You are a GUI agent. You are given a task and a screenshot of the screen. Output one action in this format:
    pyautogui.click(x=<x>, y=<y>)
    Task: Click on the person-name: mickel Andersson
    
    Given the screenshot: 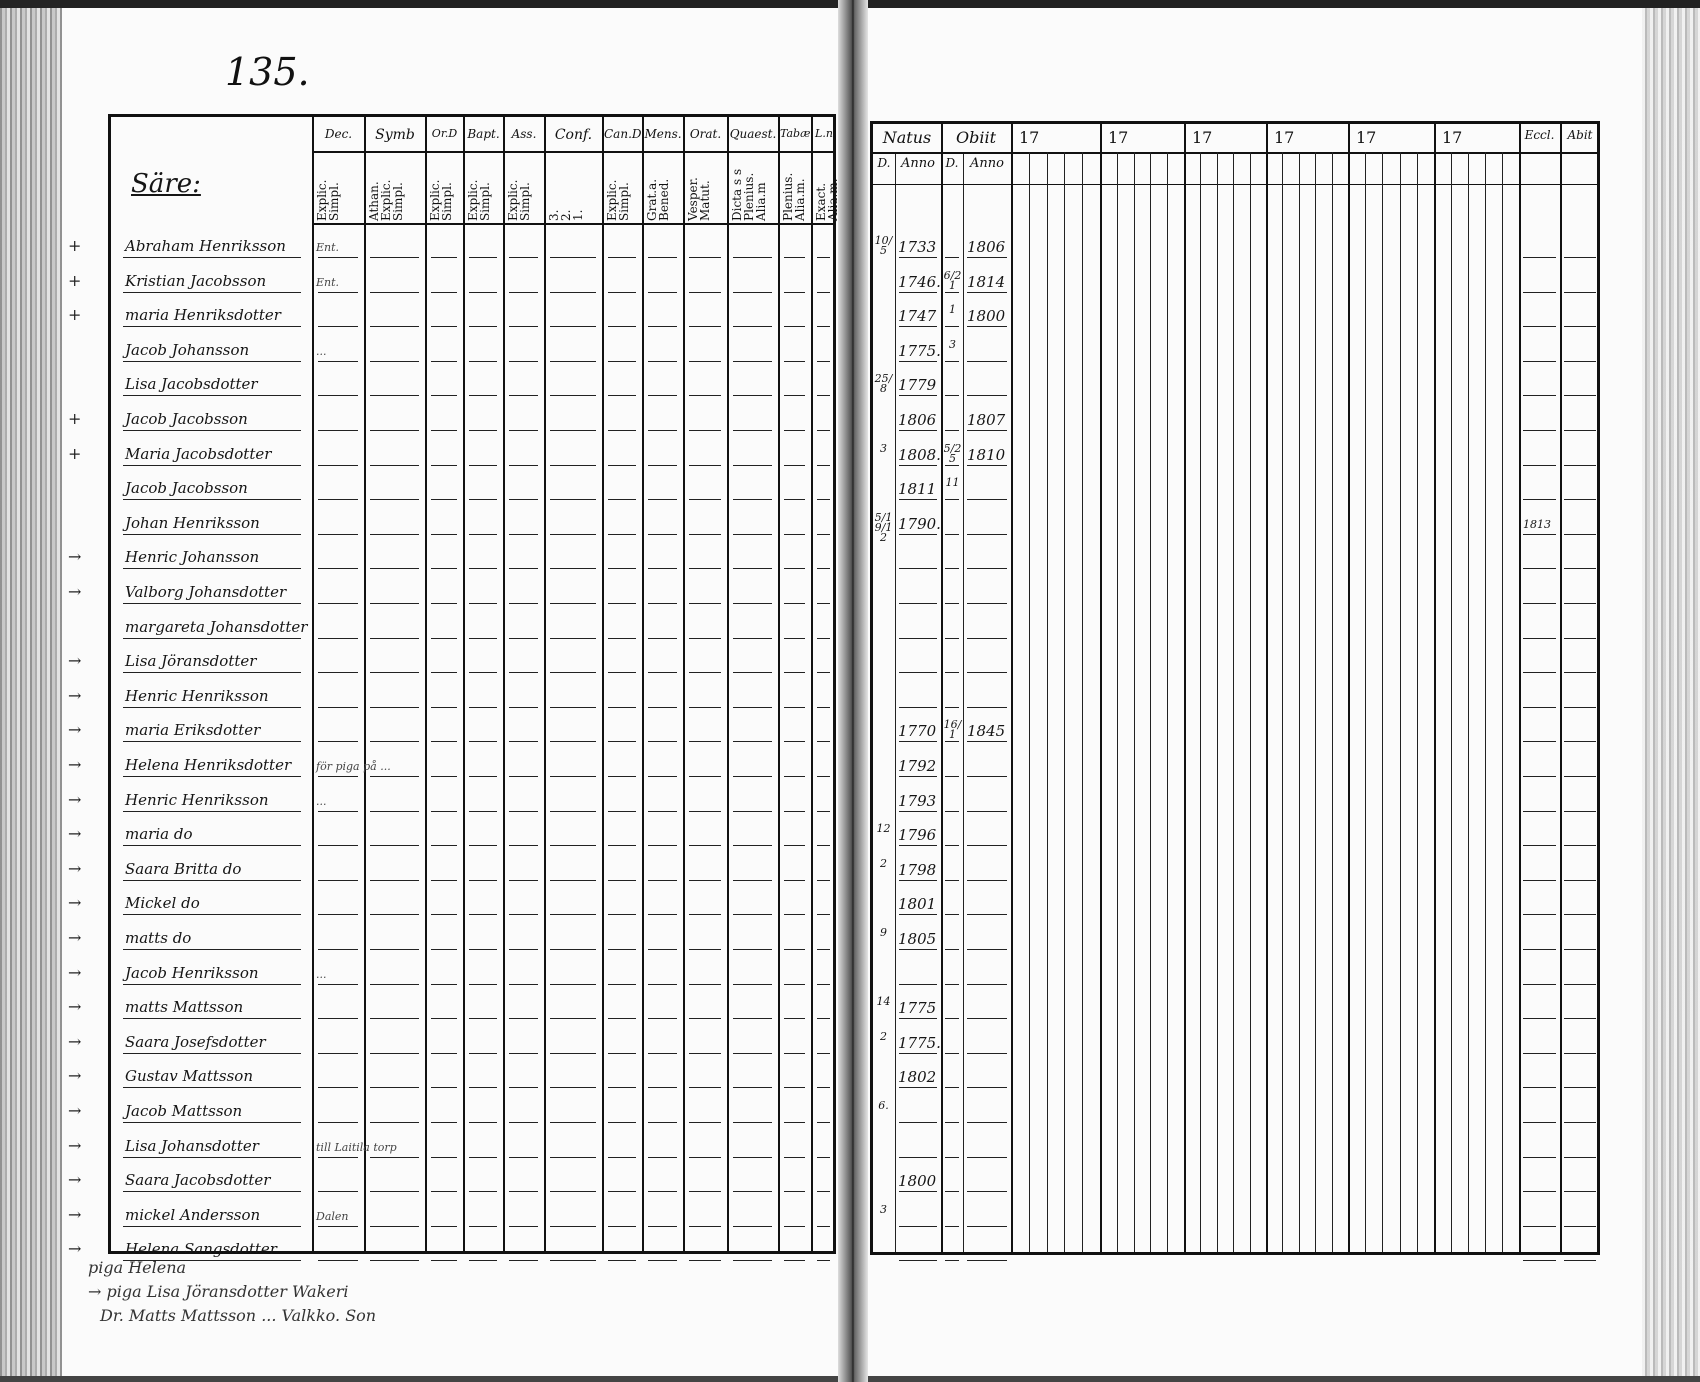 What is the action you would take?
    pyautogui.click(x=193, y=1214)
    